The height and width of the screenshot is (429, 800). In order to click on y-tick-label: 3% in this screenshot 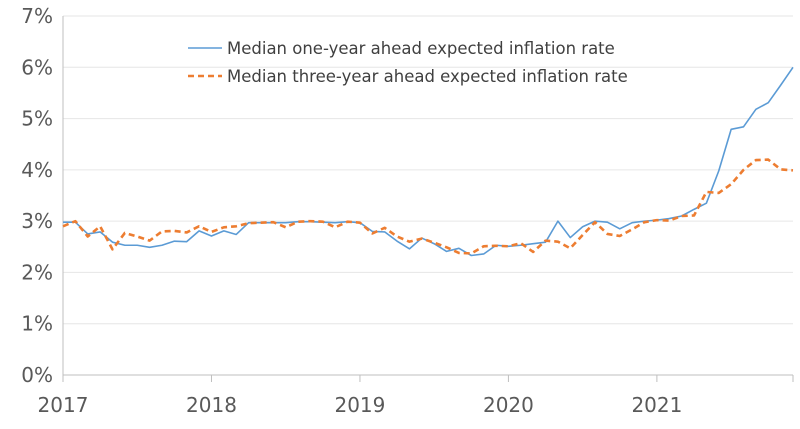, I will do `click(37, 221)`.